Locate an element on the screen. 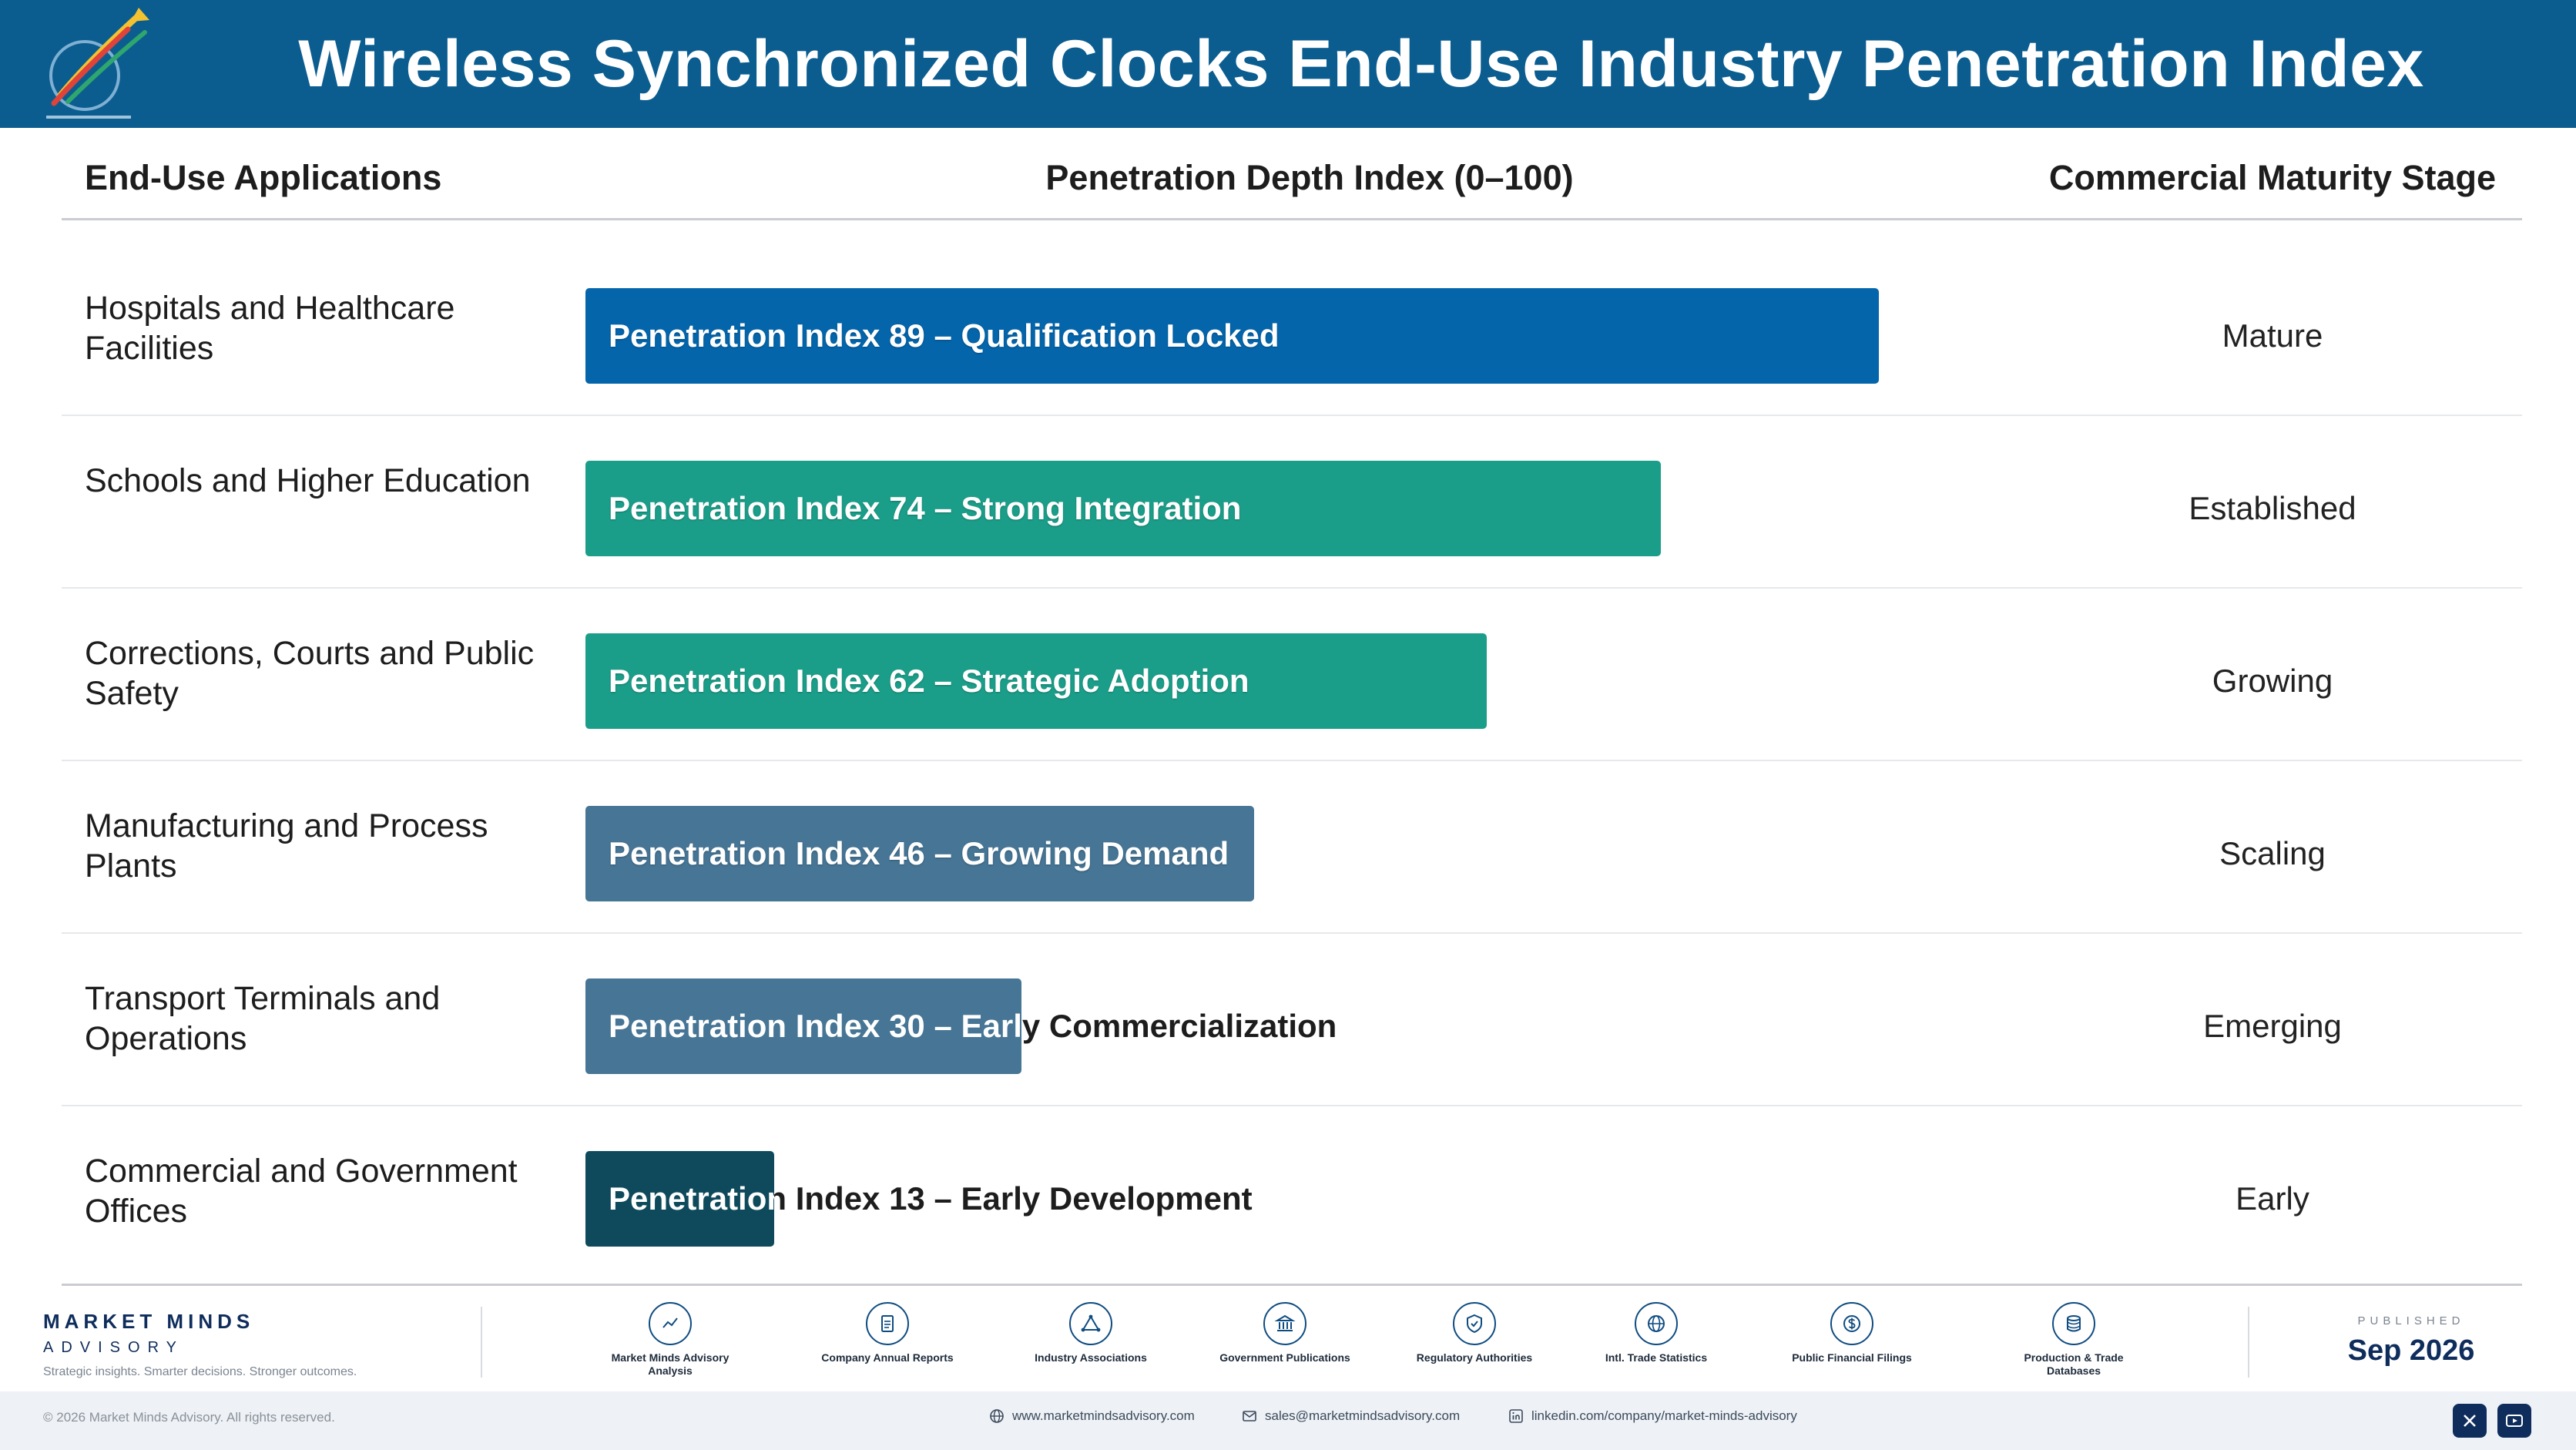 This screenshot has height=1450, width=2576. government-building-icon is located at coordinates (1284, 1323).